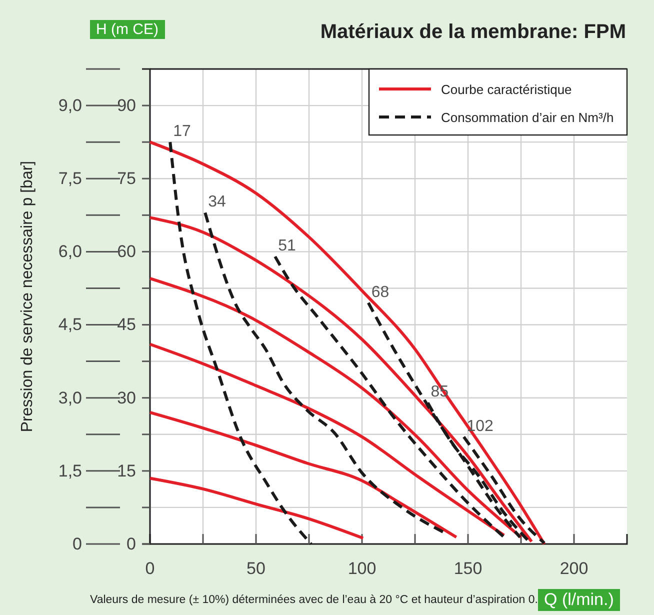 This screenshot has height=615, width=654. Describe the element at coordinates (287, 246) in the screenshot. I see `annotation: 51` at that location.